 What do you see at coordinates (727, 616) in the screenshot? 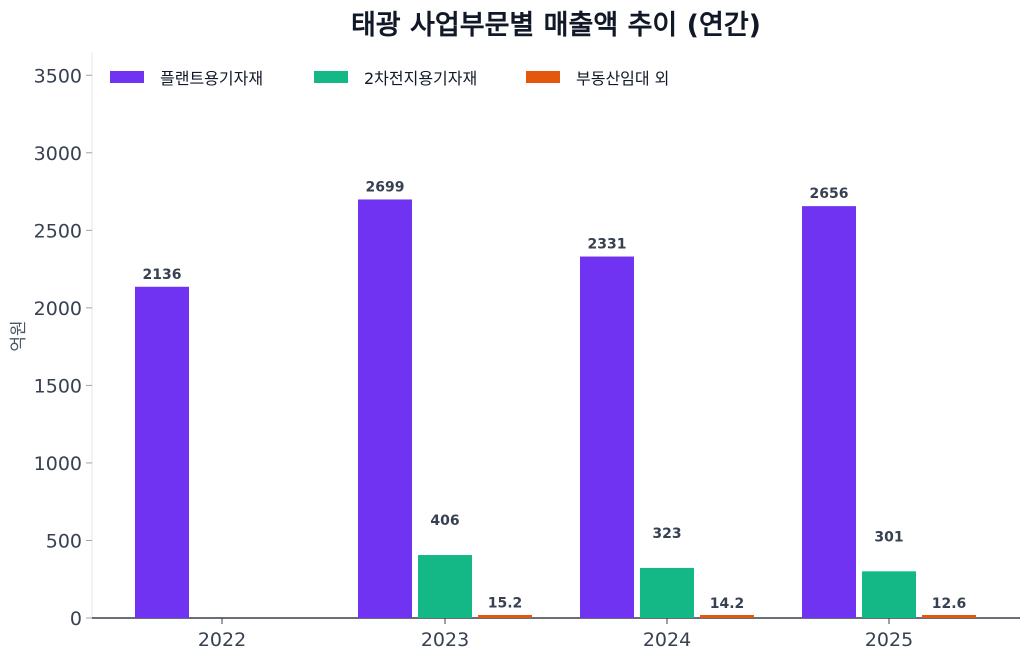
I see `bar-3-2024` at bounding box center [727, 616].